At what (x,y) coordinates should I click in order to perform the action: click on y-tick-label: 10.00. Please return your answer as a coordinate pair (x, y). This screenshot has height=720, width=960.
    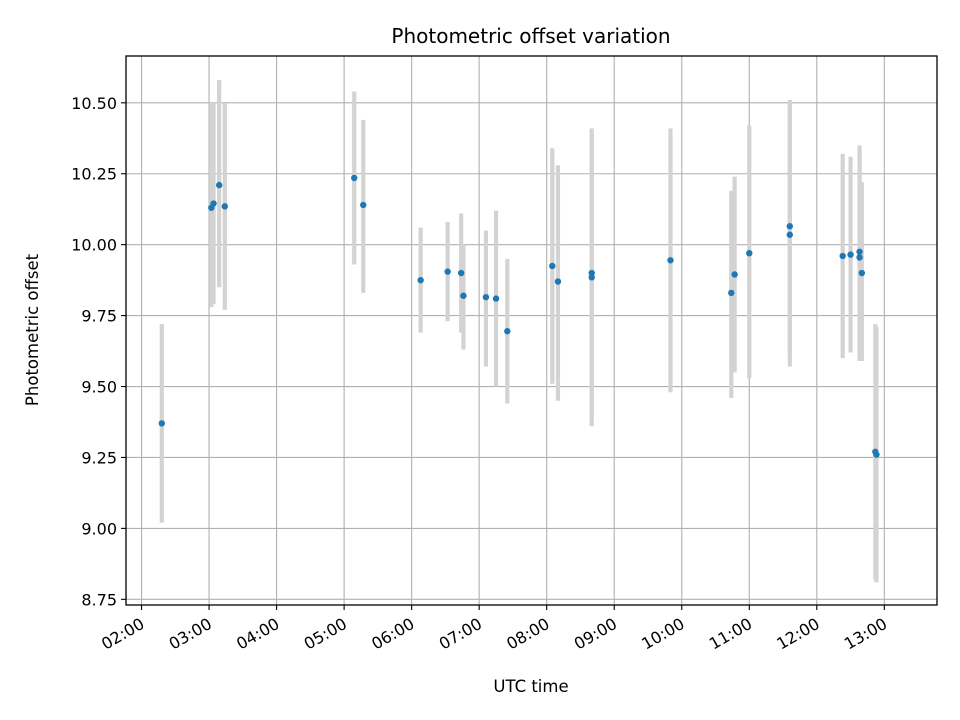
    Looking at the image, I should click on (94, 245).